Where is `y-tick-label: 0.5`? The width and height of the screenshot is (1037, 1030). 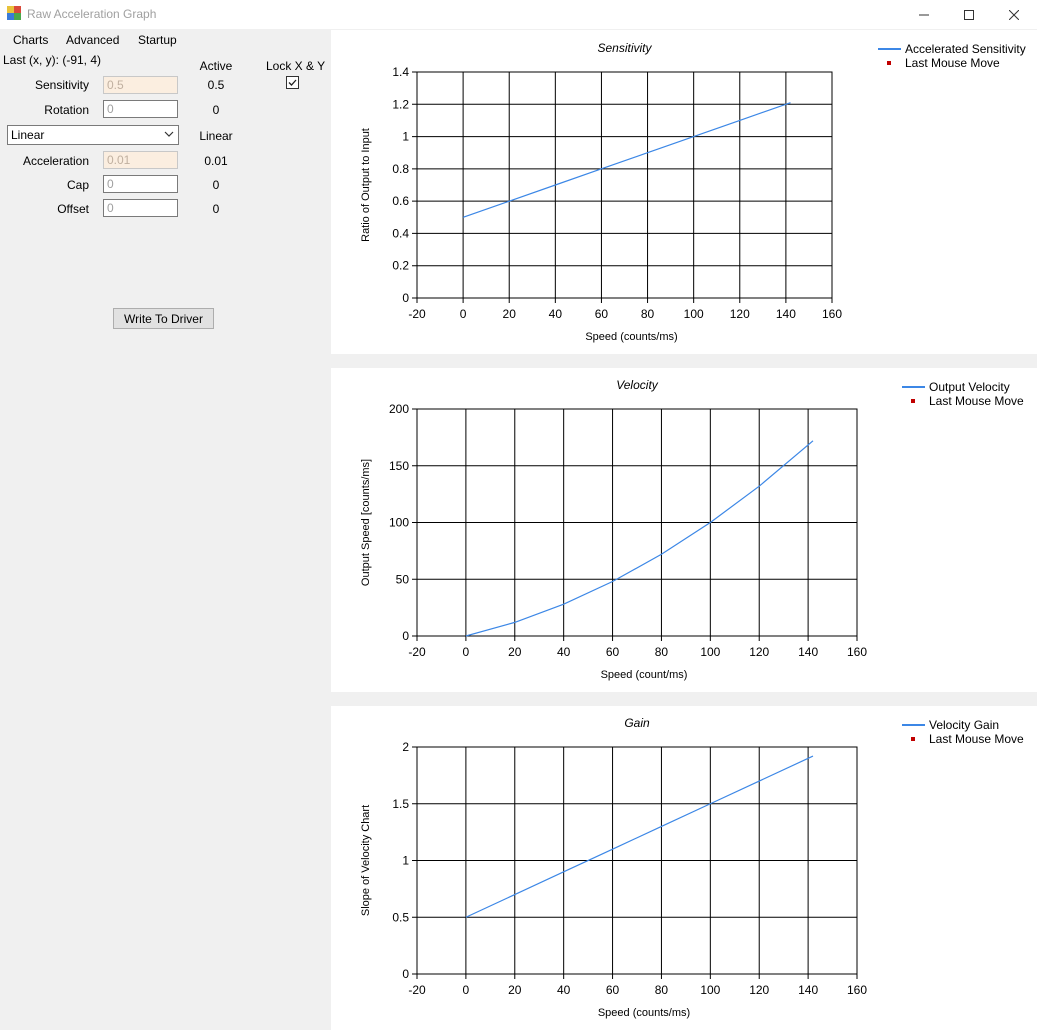
y-tick-label: 0.5 is located at coordinates (400, 917).